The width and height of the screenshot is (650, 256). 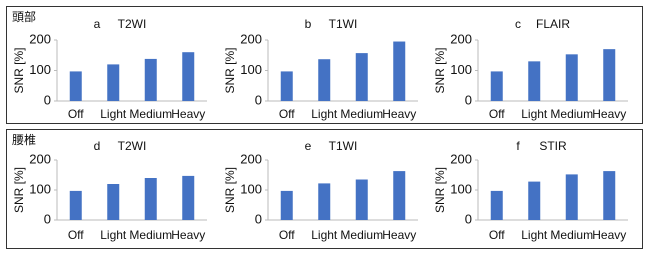 What do you see at coordinates (97, 24) in the screenshot?
I see `chart-label: a` at bounding box center [97, 24].